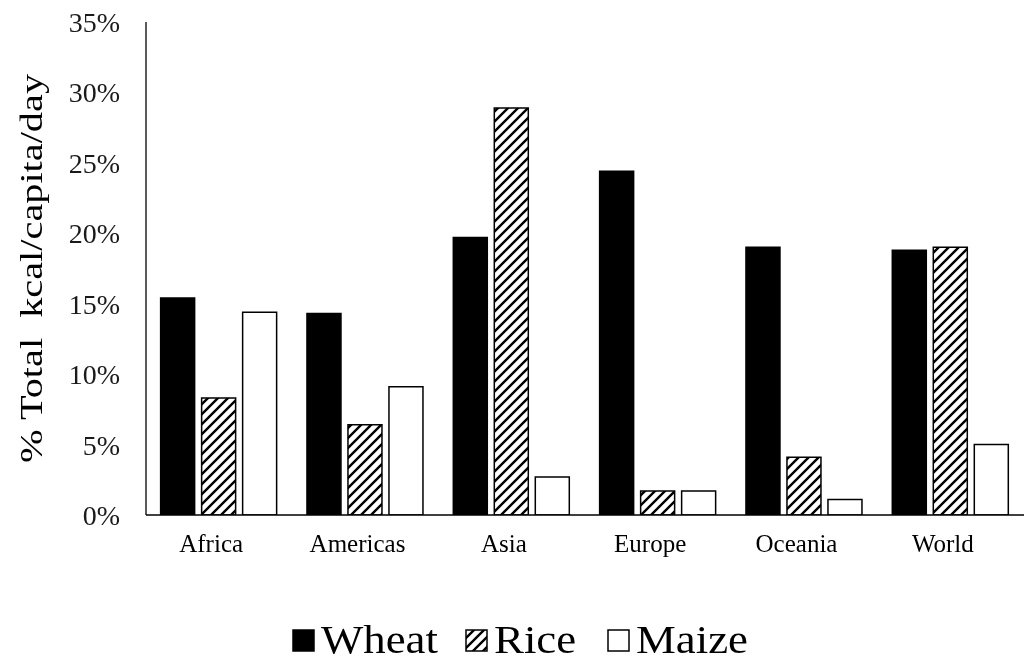  What do you see at coordinates (94, 163) in the screenshot?
I see `y-tick-label: 25%` at bounding box center [94, 163].